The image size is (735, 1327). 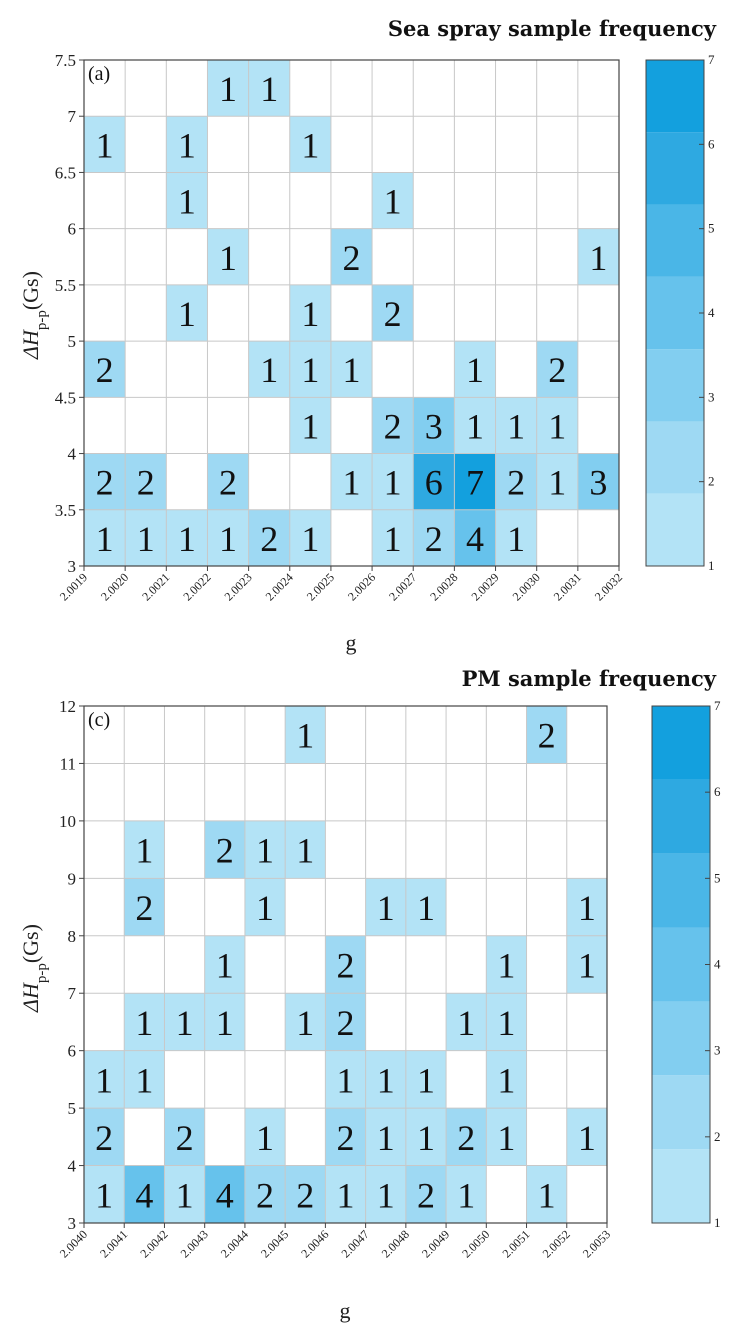 I want to click on cell-value-label: 4, so click(x=144, y=1195).